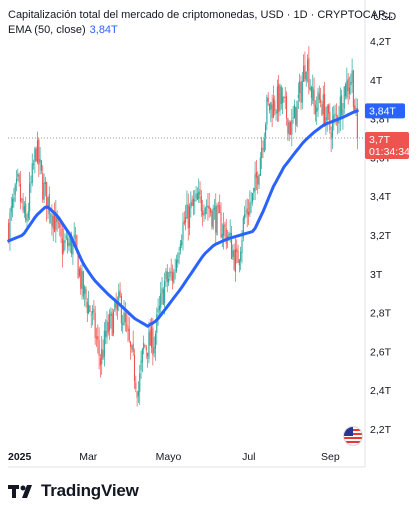 This screenshot has width=420, height=507. I want to click on tradingview-brand: TradingView, so click(73, 491).